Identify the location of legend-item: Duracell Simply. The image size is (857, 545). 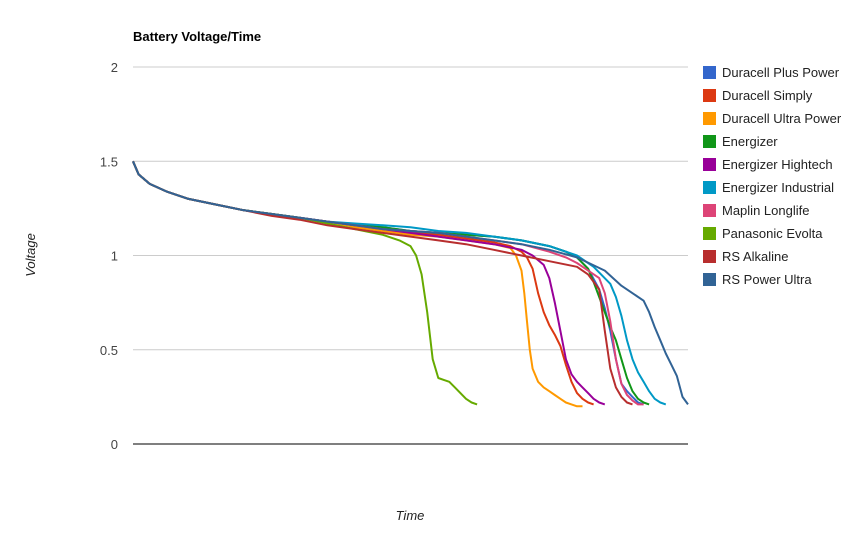
(758, 95).